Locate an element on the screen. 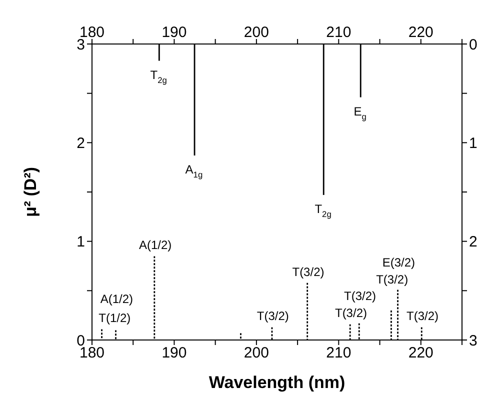 Image resolution: width=492 pixels, height=402 pixels. y2-tick-label: 2 is located at coordinates (473, 242).